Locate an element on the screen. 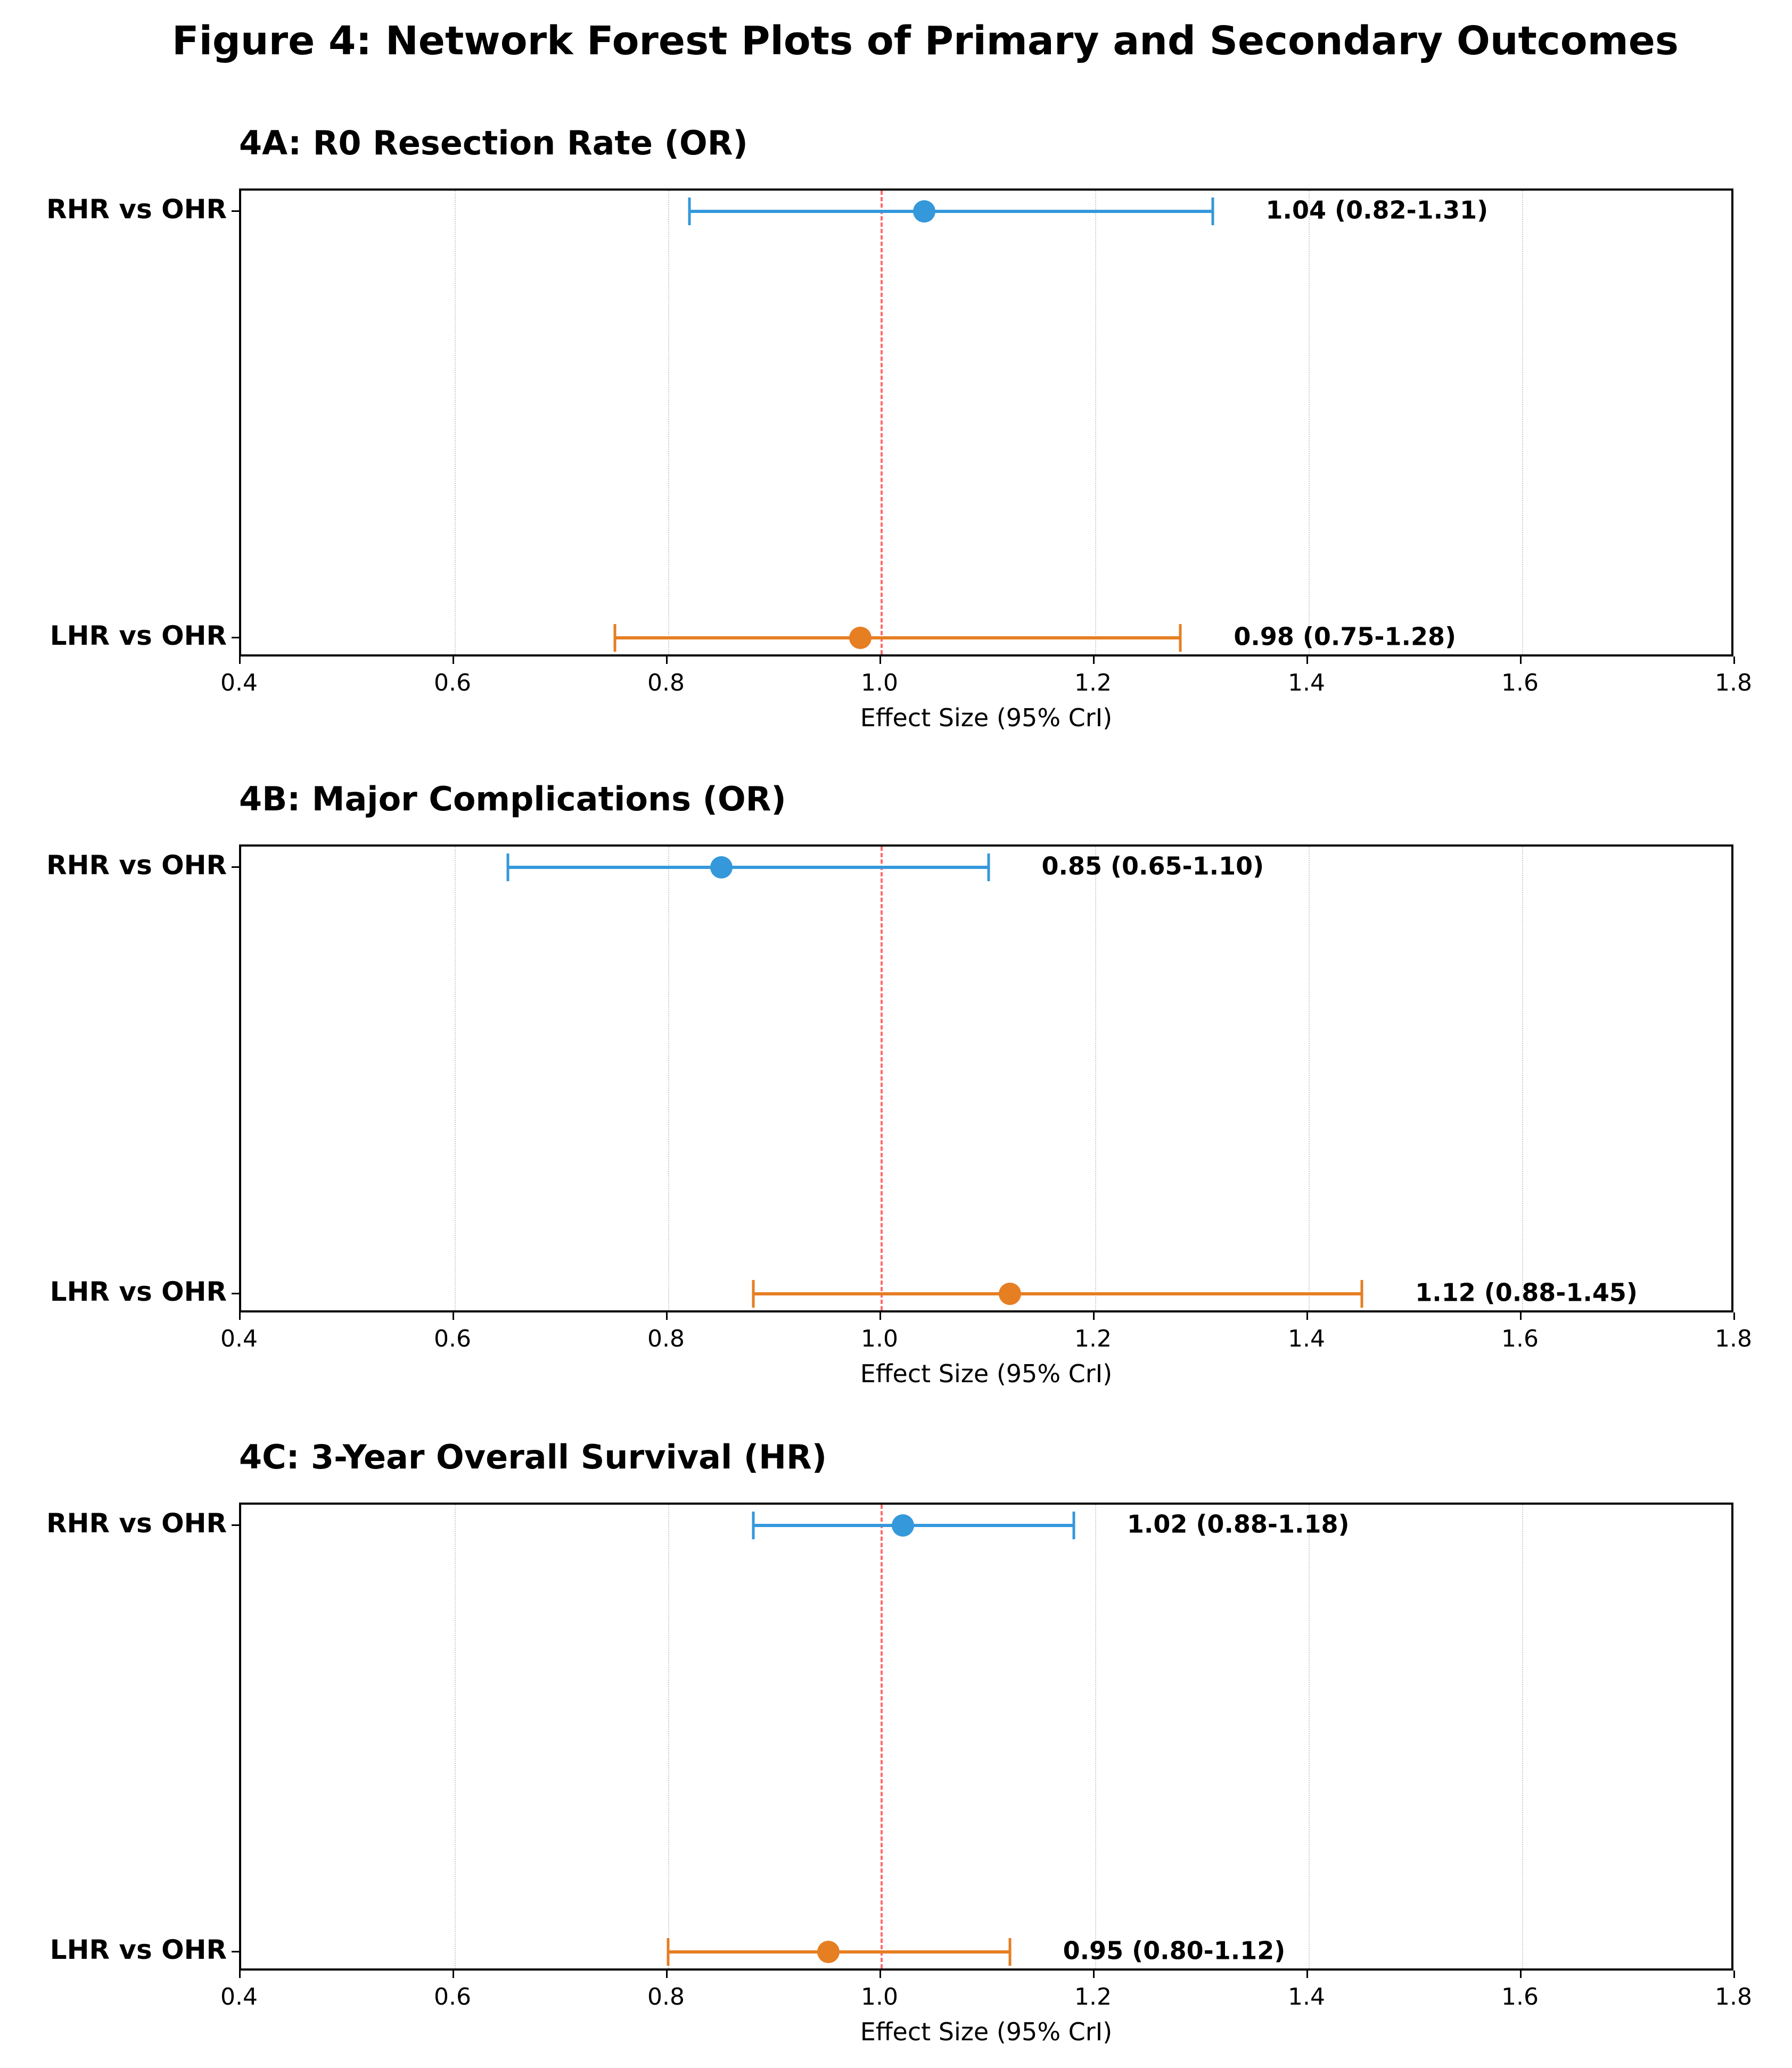 The width and height of the screenshot is (1792, 2068). rhr-estimate-annotation: 1.04 (0.82-1.31) is located at coordinates (1377, 210).